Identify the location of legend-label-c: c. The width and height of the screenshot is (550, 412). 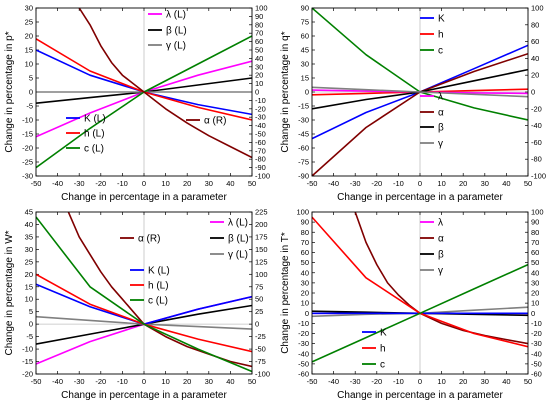
(382, 365).